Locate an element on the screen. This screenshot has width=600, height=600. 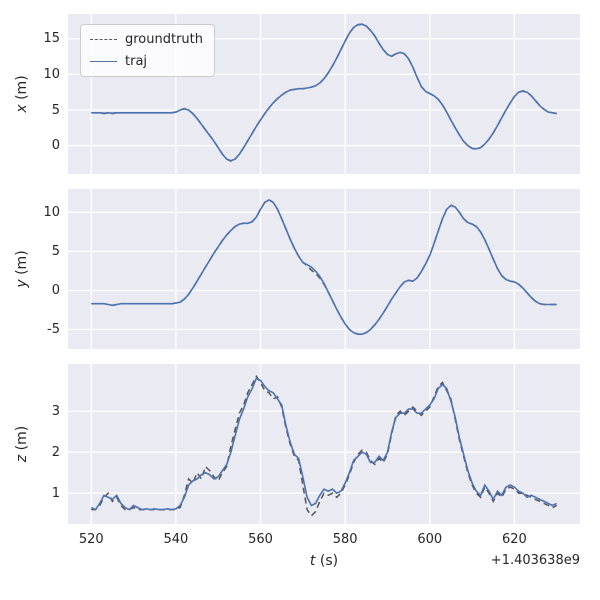
y-tick-label: 2 is located at coordinates (55, 452).